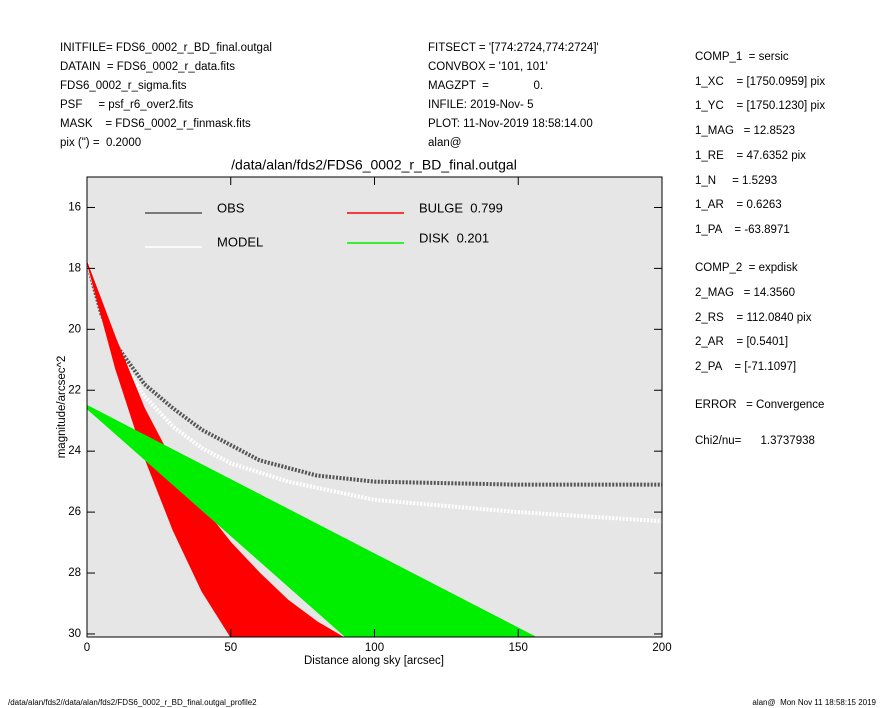 The image size is (885, 708). I want to click on y-tick-label: 28, so click(74, 573).